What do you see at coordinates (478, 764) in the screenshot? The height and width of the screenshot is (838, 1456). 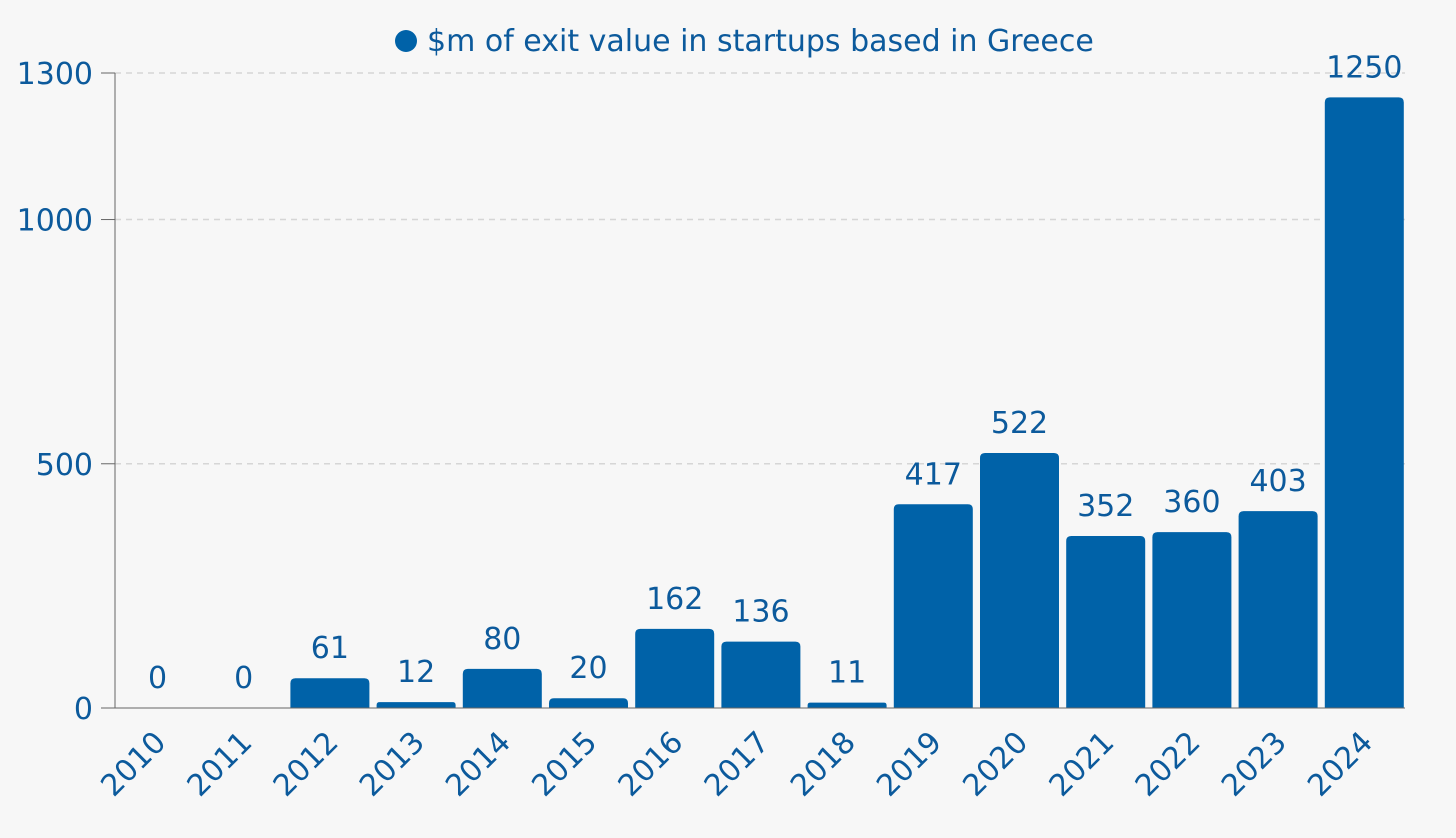 I see `x-tick-label-2014: 2014` at bounding box center [478, 764].